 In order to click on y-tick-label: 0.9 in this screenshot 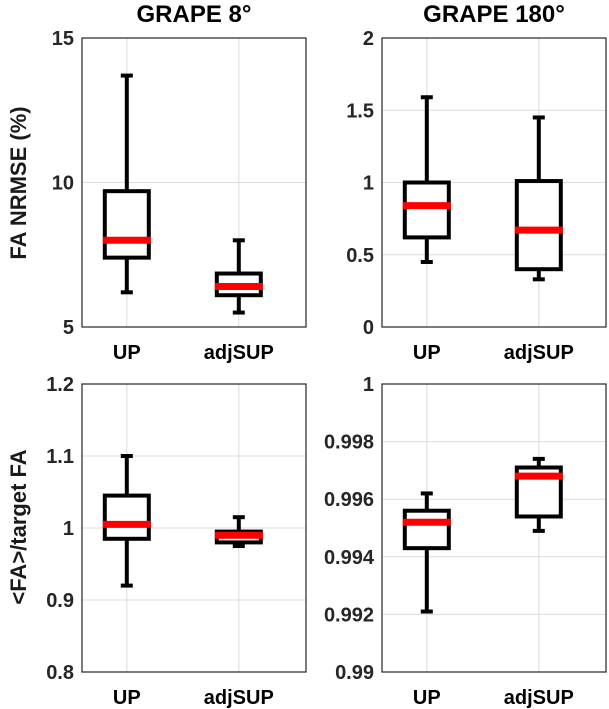, I will do `click(60, 601)`.